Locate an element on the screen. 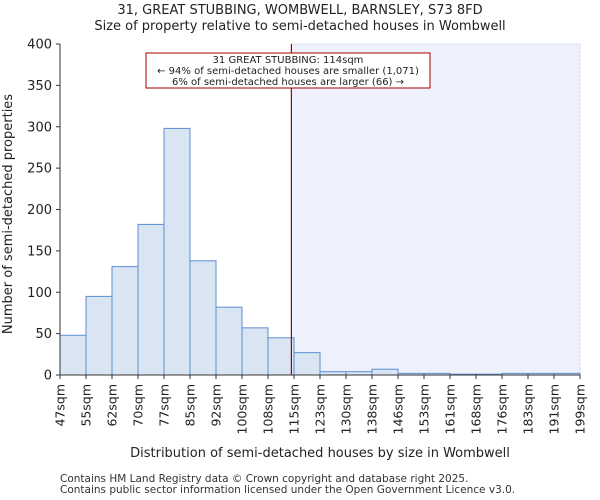 The height and width of the screenshot is (500, 600). y-tick-label: 50 is located at coordinates (43, 334).